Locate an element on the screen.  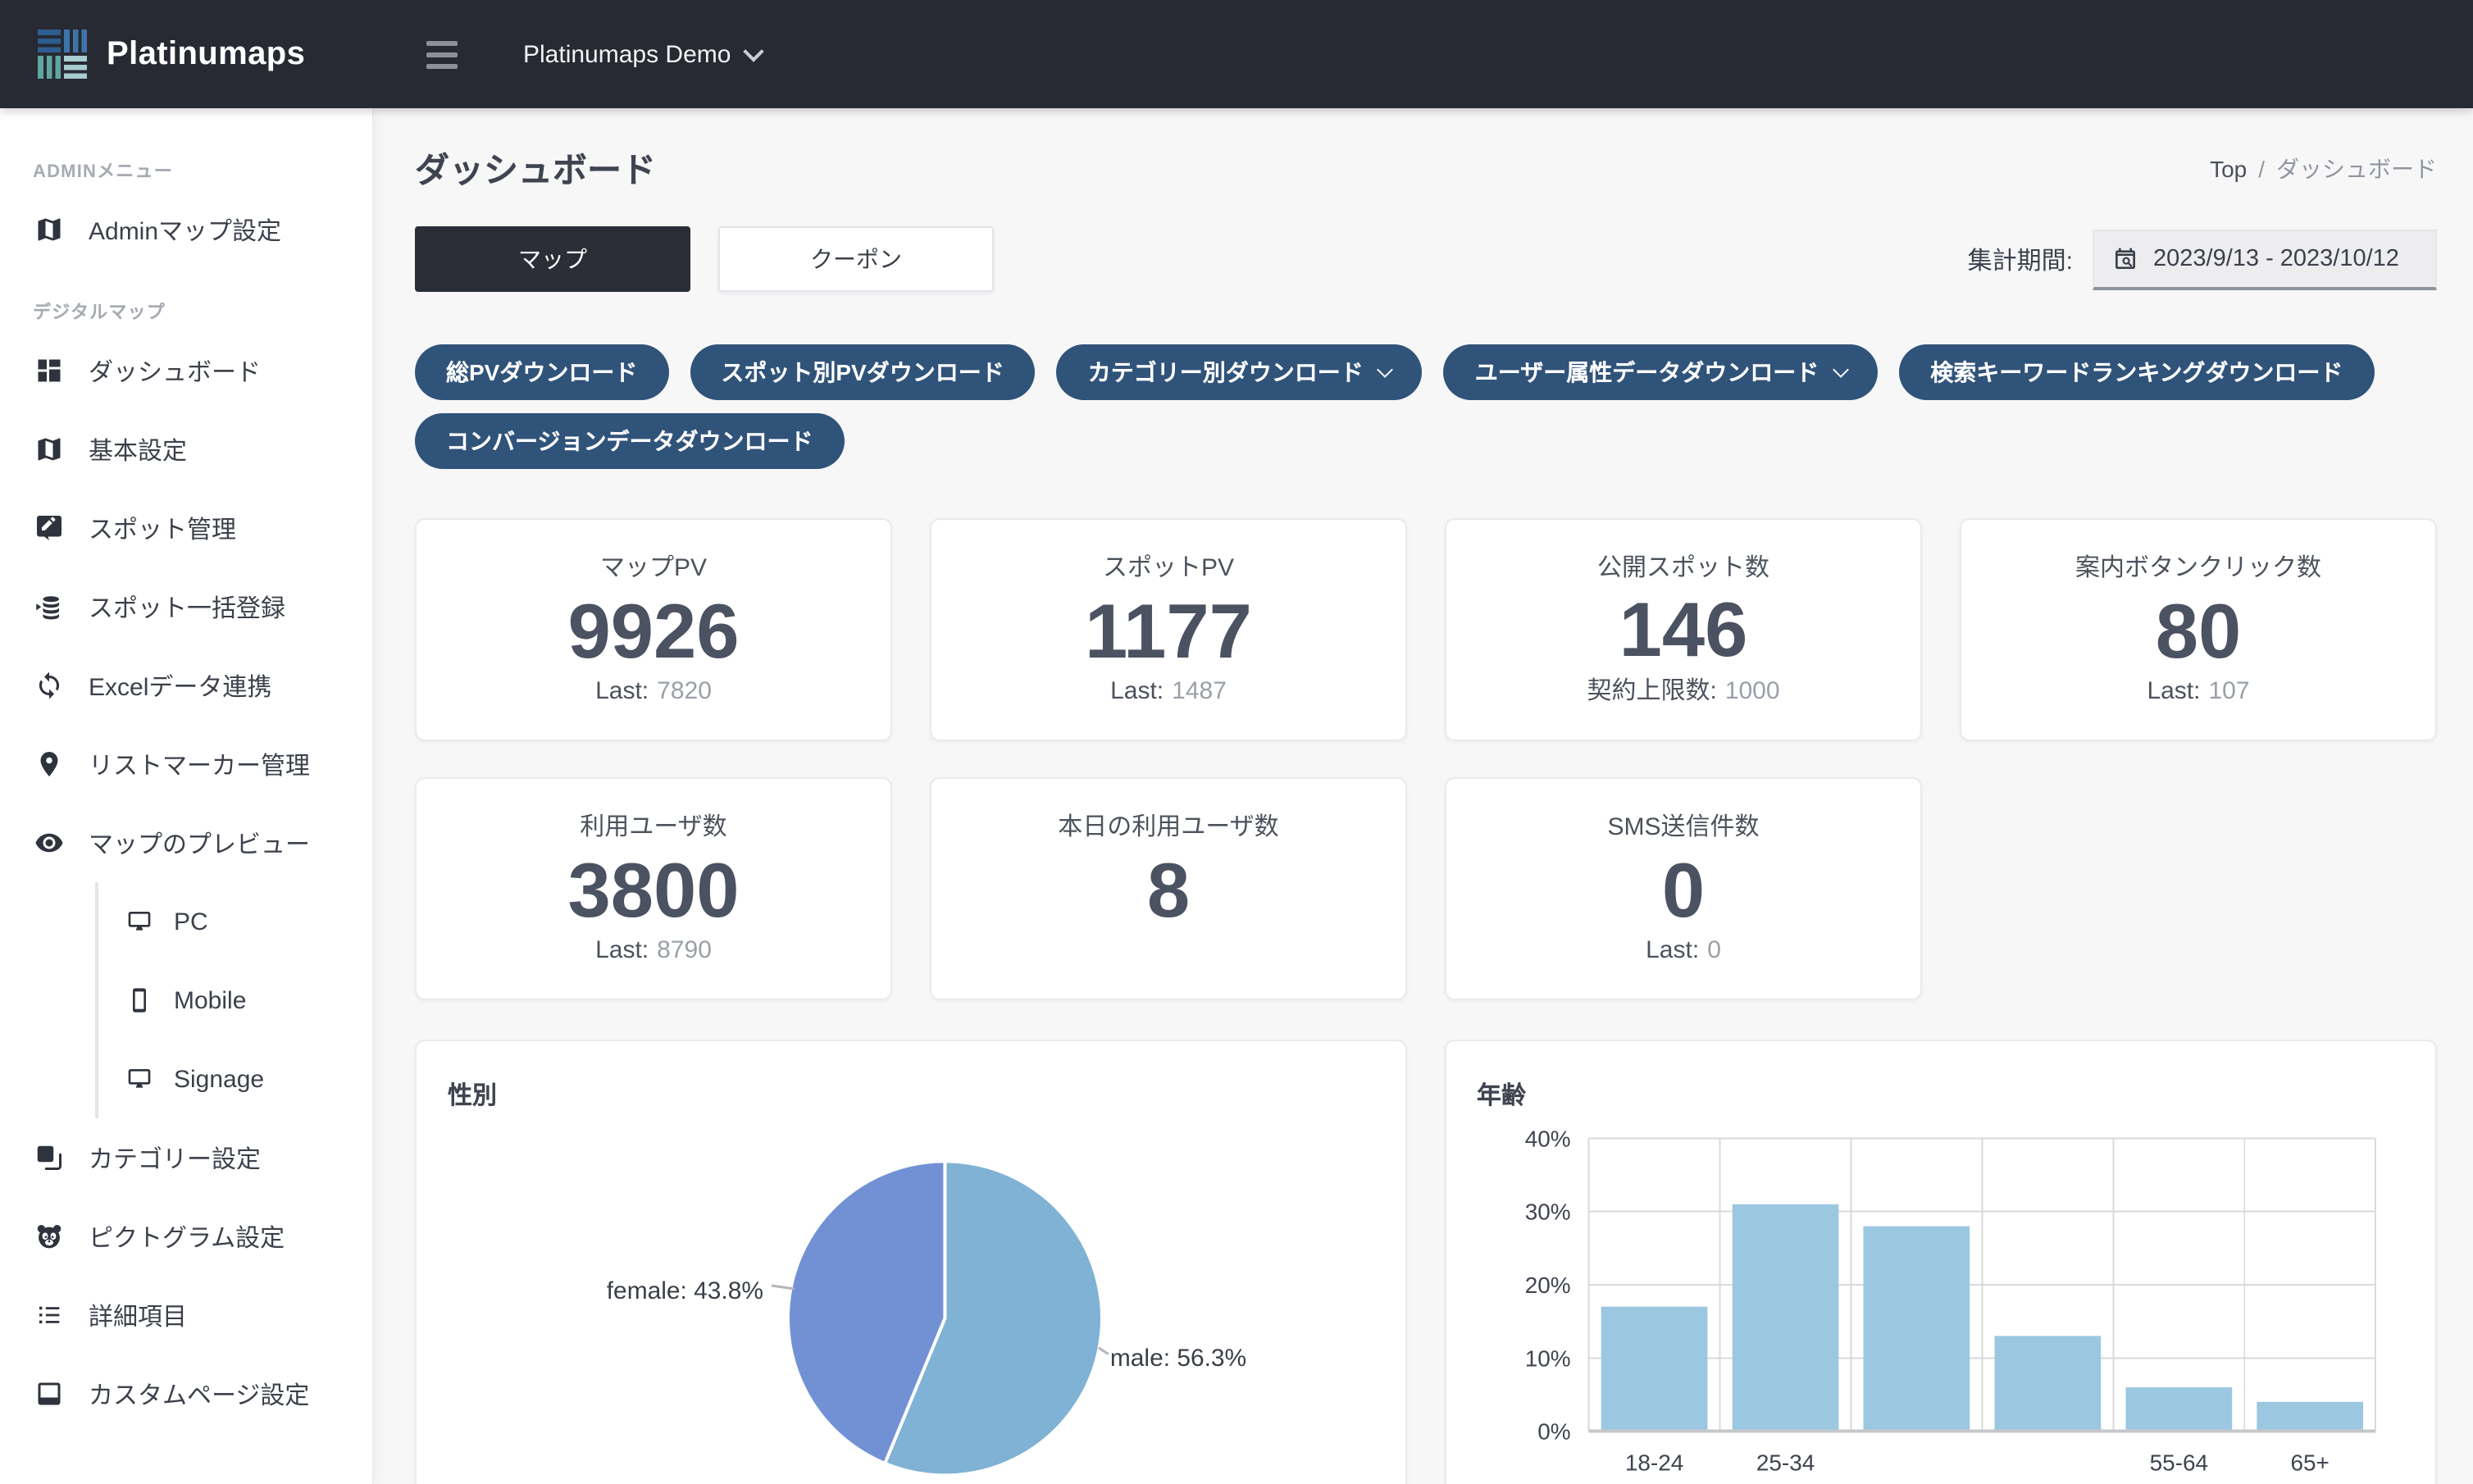
tab-label: マップ is located at coordinates (552, 259).